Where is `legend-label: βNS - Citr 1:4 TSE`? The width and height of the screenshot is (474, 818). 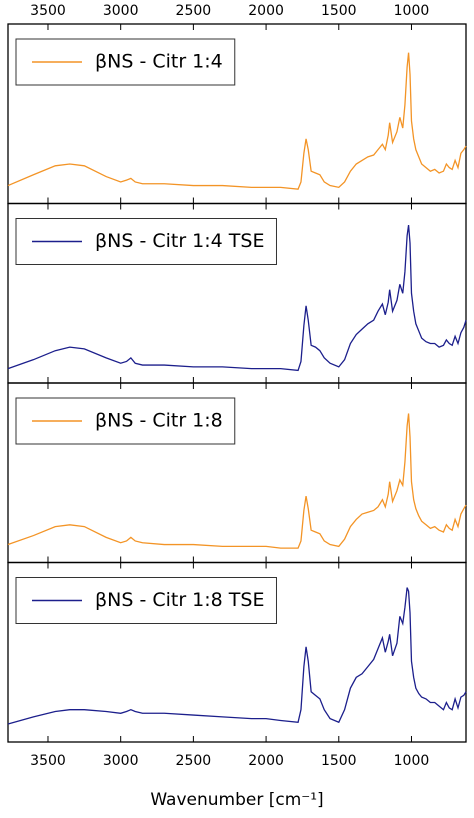 legend-label: βNS - Citr 1:4 TSE is located at coordinates (179, 241).